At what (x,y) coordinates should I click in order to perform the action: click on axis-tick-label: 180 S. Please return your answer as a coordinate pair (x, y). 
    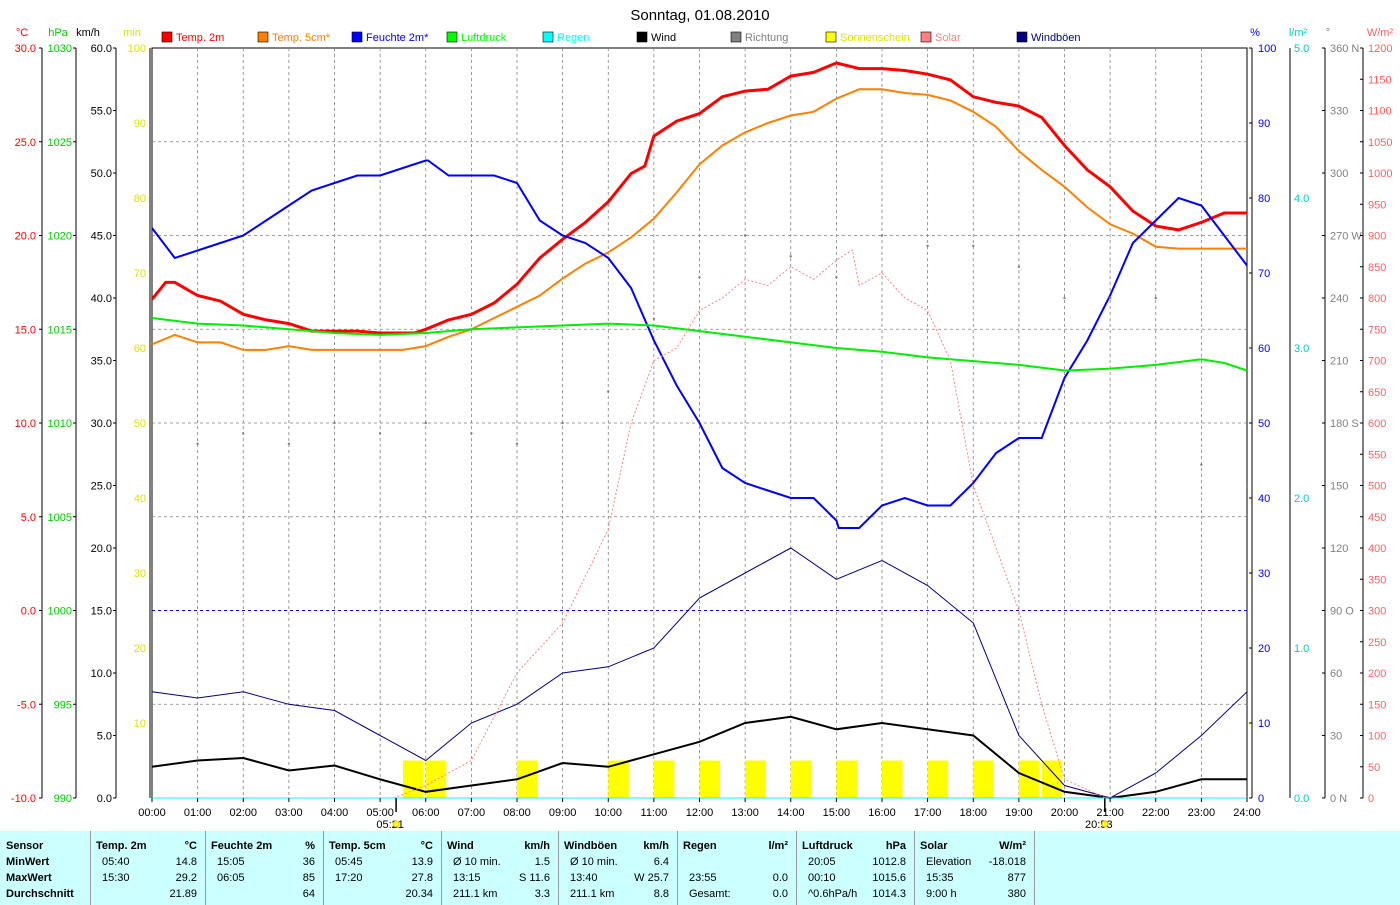
    Looking at the image, I should click on (1344, 424).